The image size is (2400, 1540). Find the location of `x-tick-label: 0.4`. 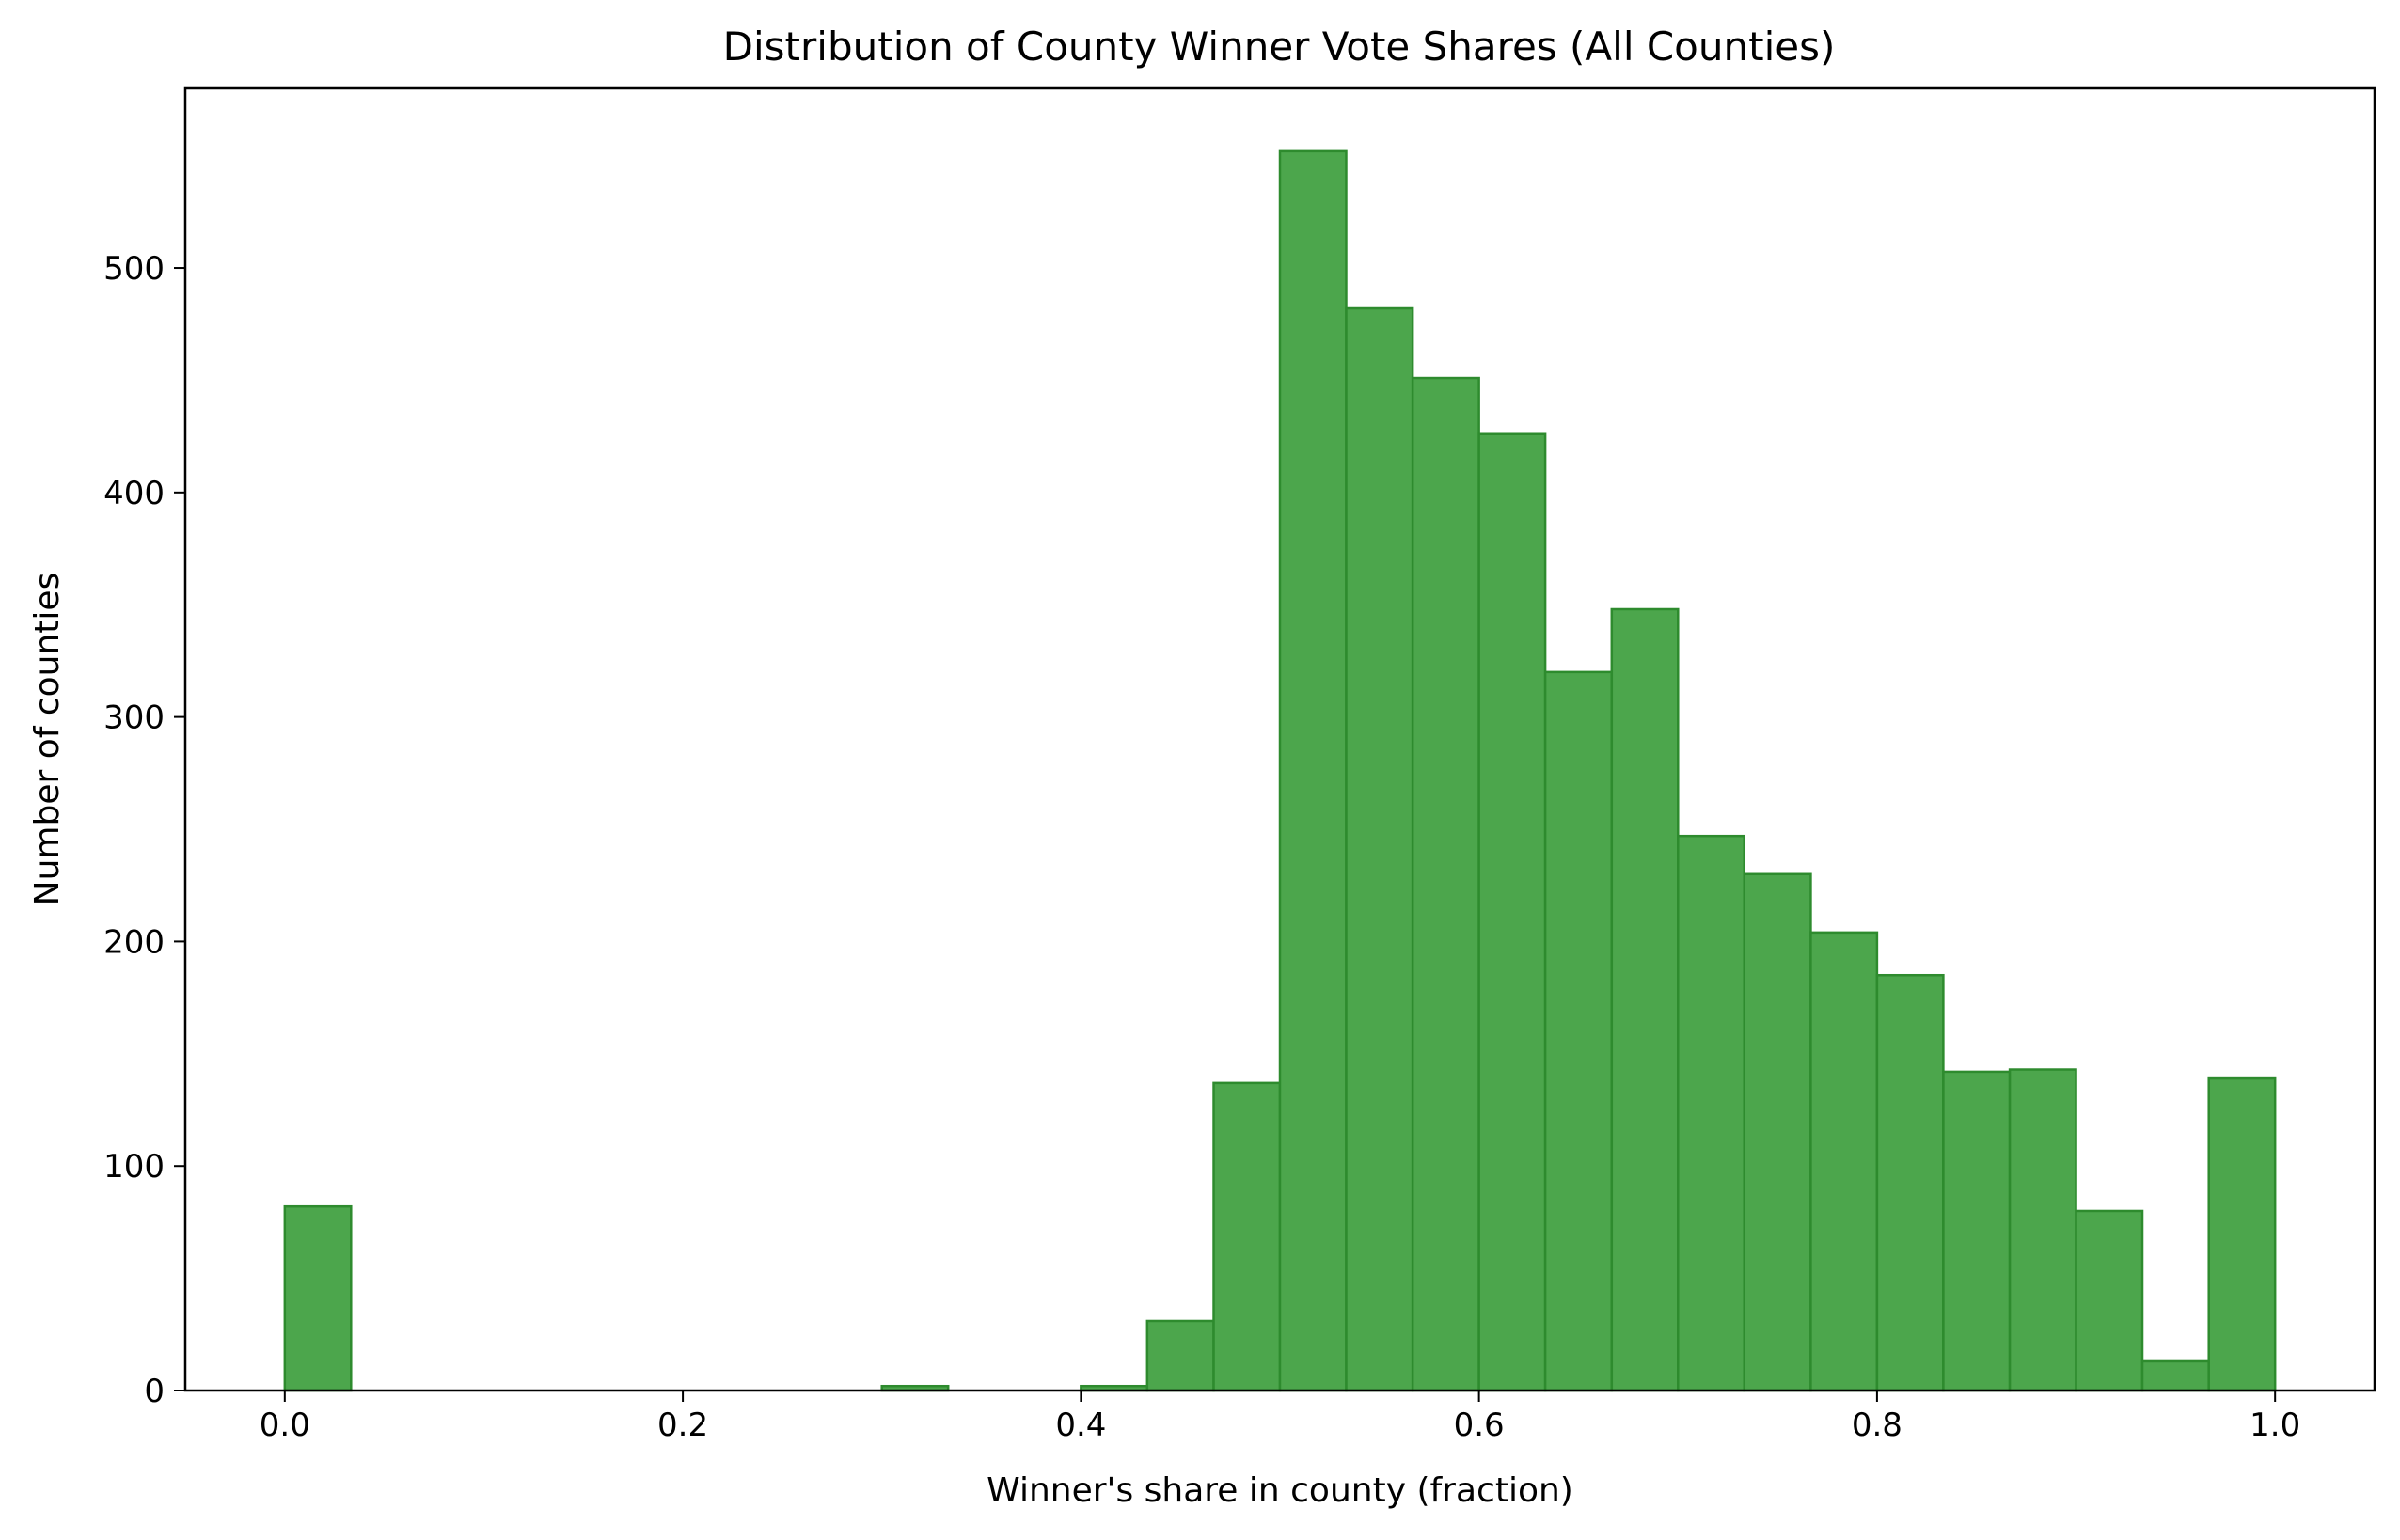

x-tick-label: 0.4 is located at coordinates (1080, 1425).